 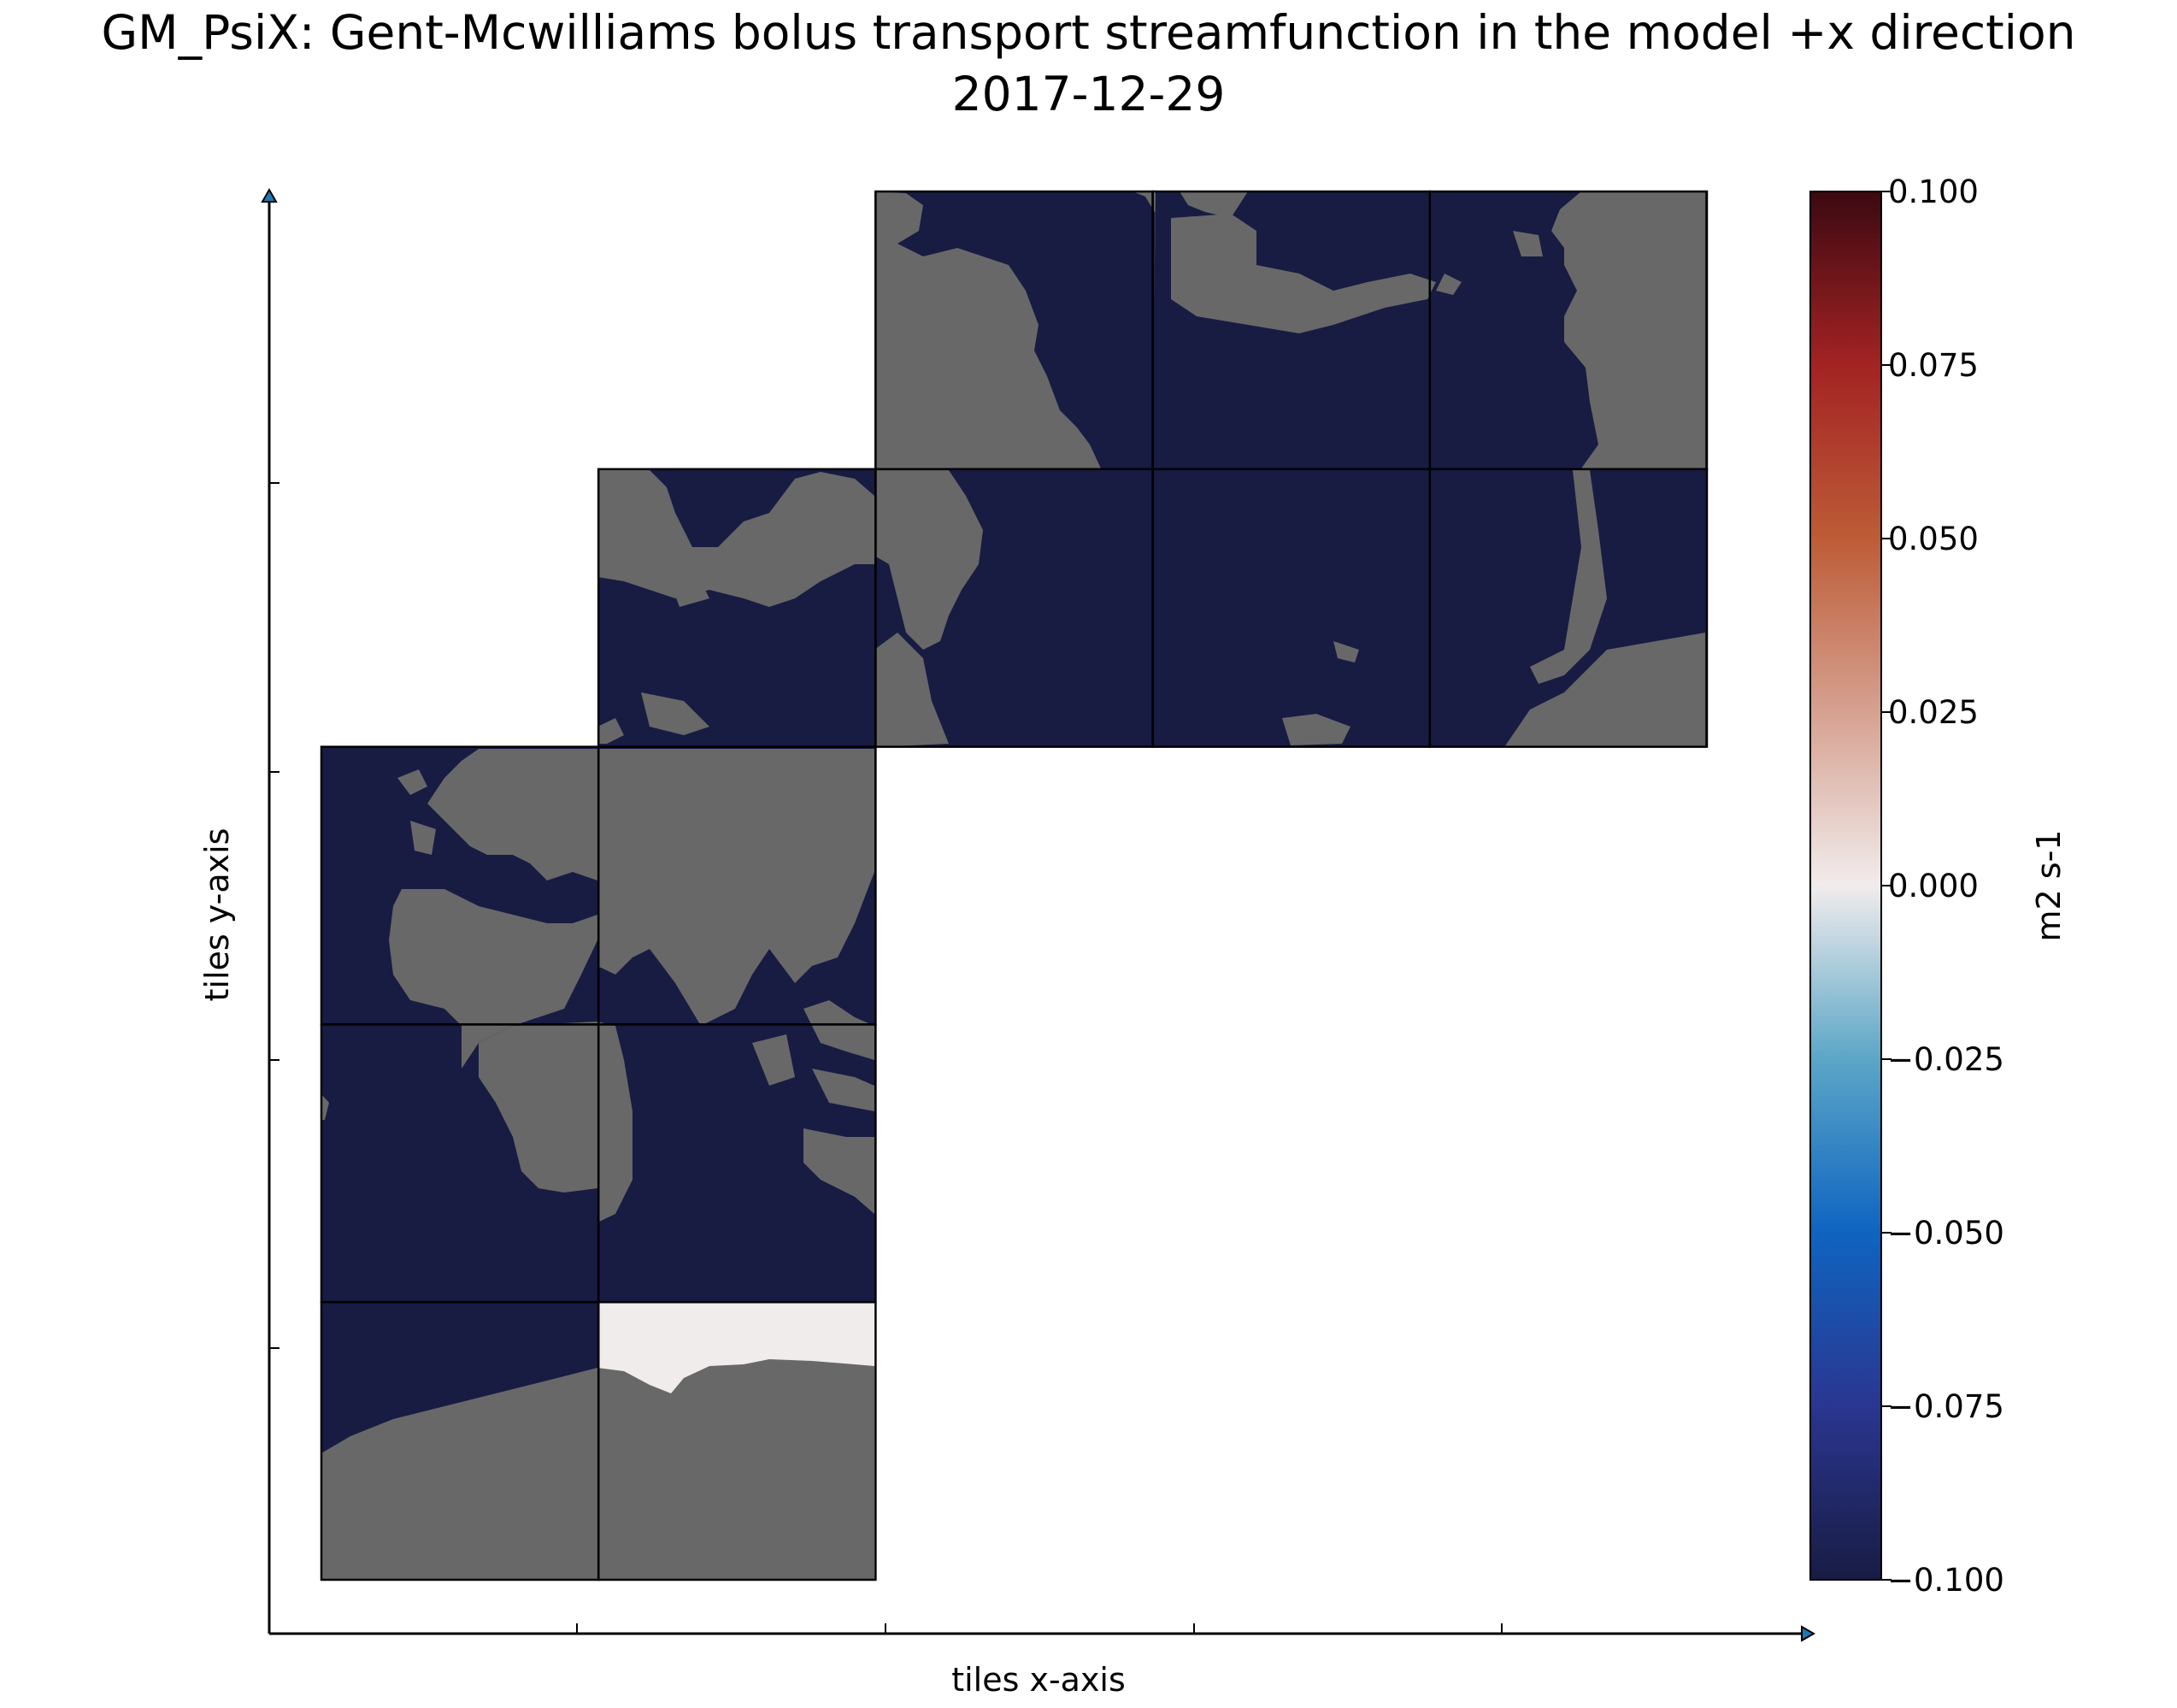 I want to click on x-axis-label: tiles x-axis, so click(x=1038, y=1680).